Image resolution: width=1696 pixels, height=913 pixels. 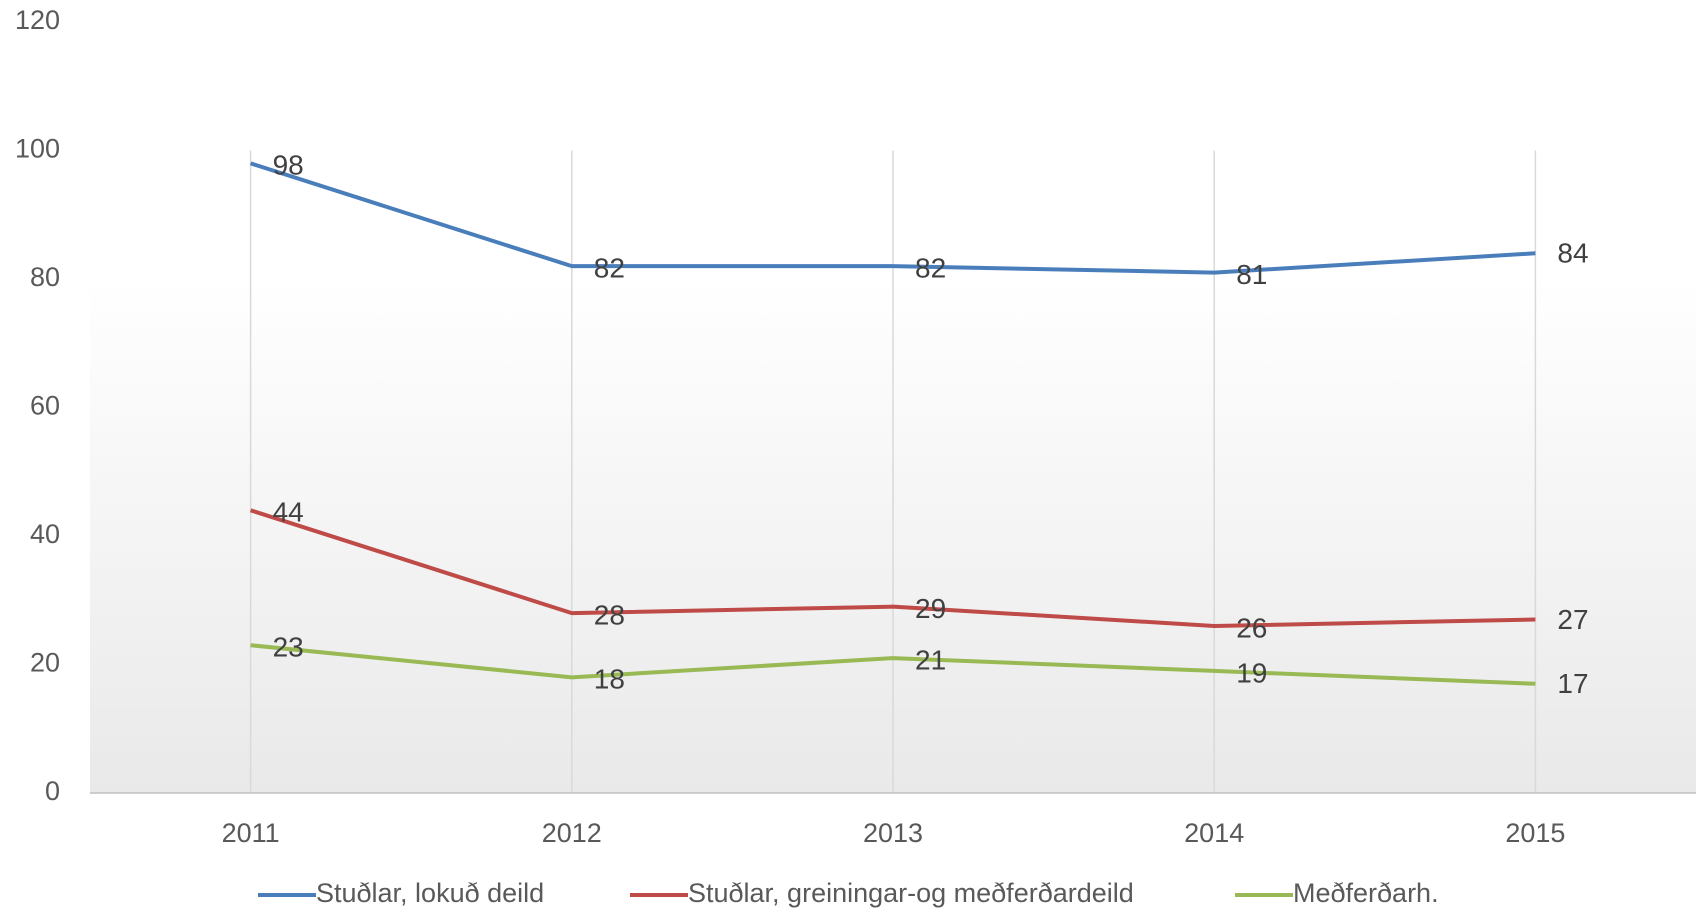 I want to click on y-tick-label: 60, so click(x=45, y=406).